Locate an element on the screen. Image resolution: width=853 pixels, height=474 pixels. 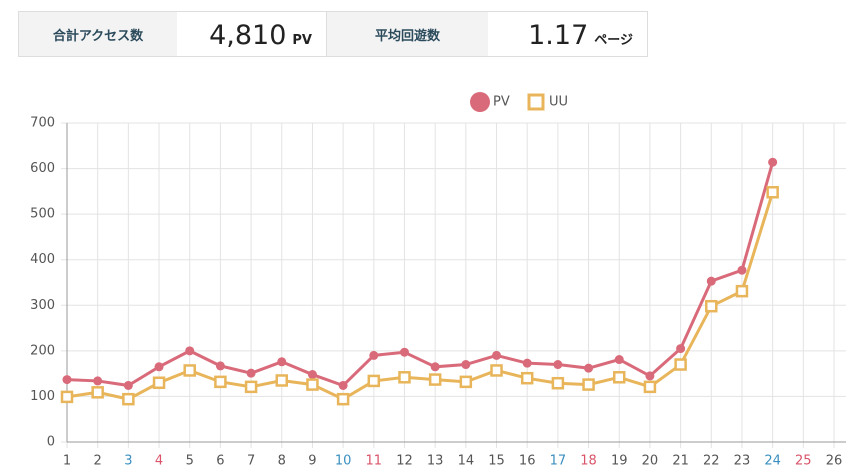
summary-value: 1.17 is located at coordinates (558, 35).